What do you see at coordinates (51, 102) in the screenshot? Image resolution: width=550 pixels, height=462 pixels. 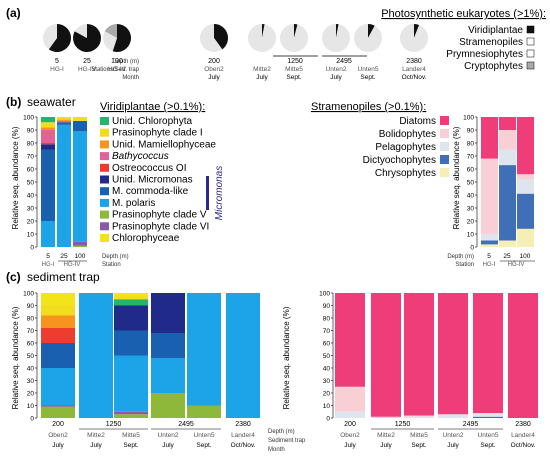 I see `panel-b-sublabel: seawater` at bounding box center [51, 102].